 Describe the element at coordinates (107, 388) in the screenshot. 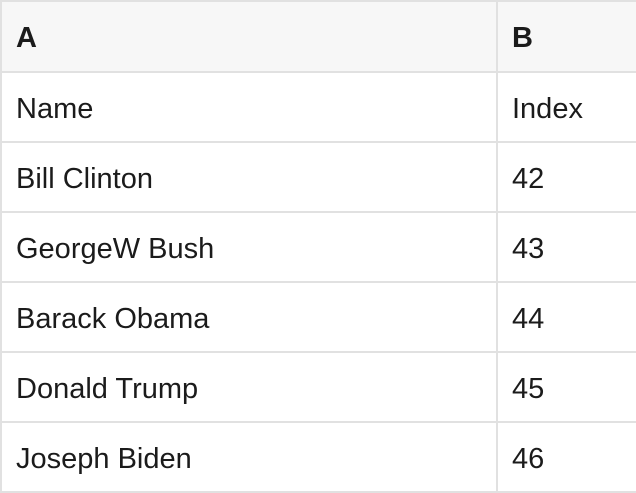

I see `cell-text: Donald Trump` at that location.